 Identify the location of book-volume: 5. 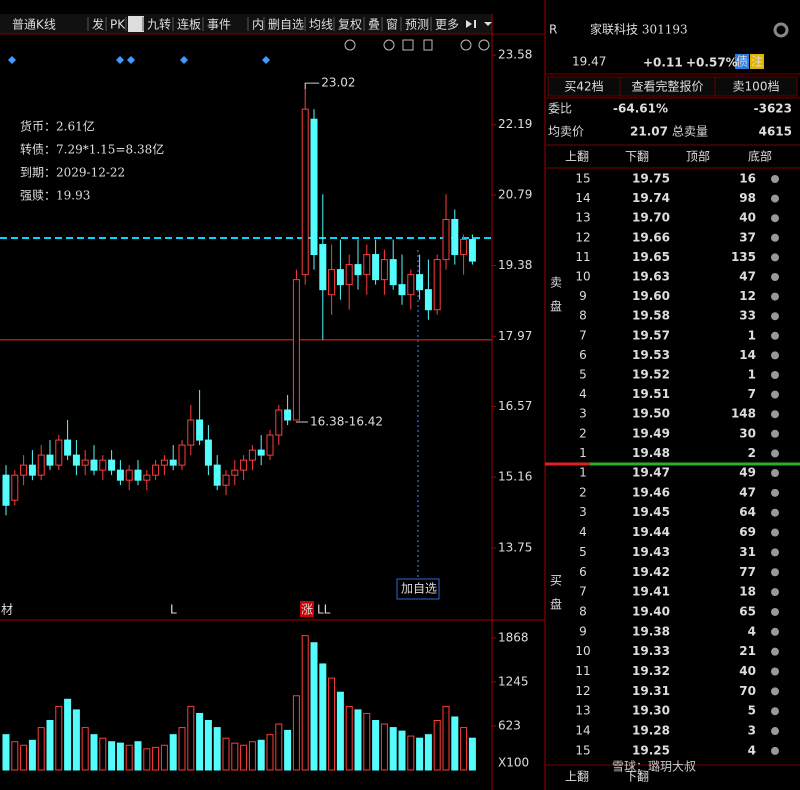
(752, 711).